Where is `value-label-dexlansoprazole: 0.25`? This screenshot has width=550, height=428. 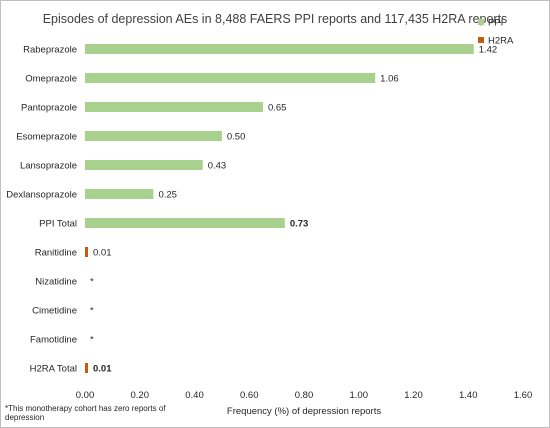
value-label-dexlansoprazole: 0.25 is located at coordinates (167, 195).